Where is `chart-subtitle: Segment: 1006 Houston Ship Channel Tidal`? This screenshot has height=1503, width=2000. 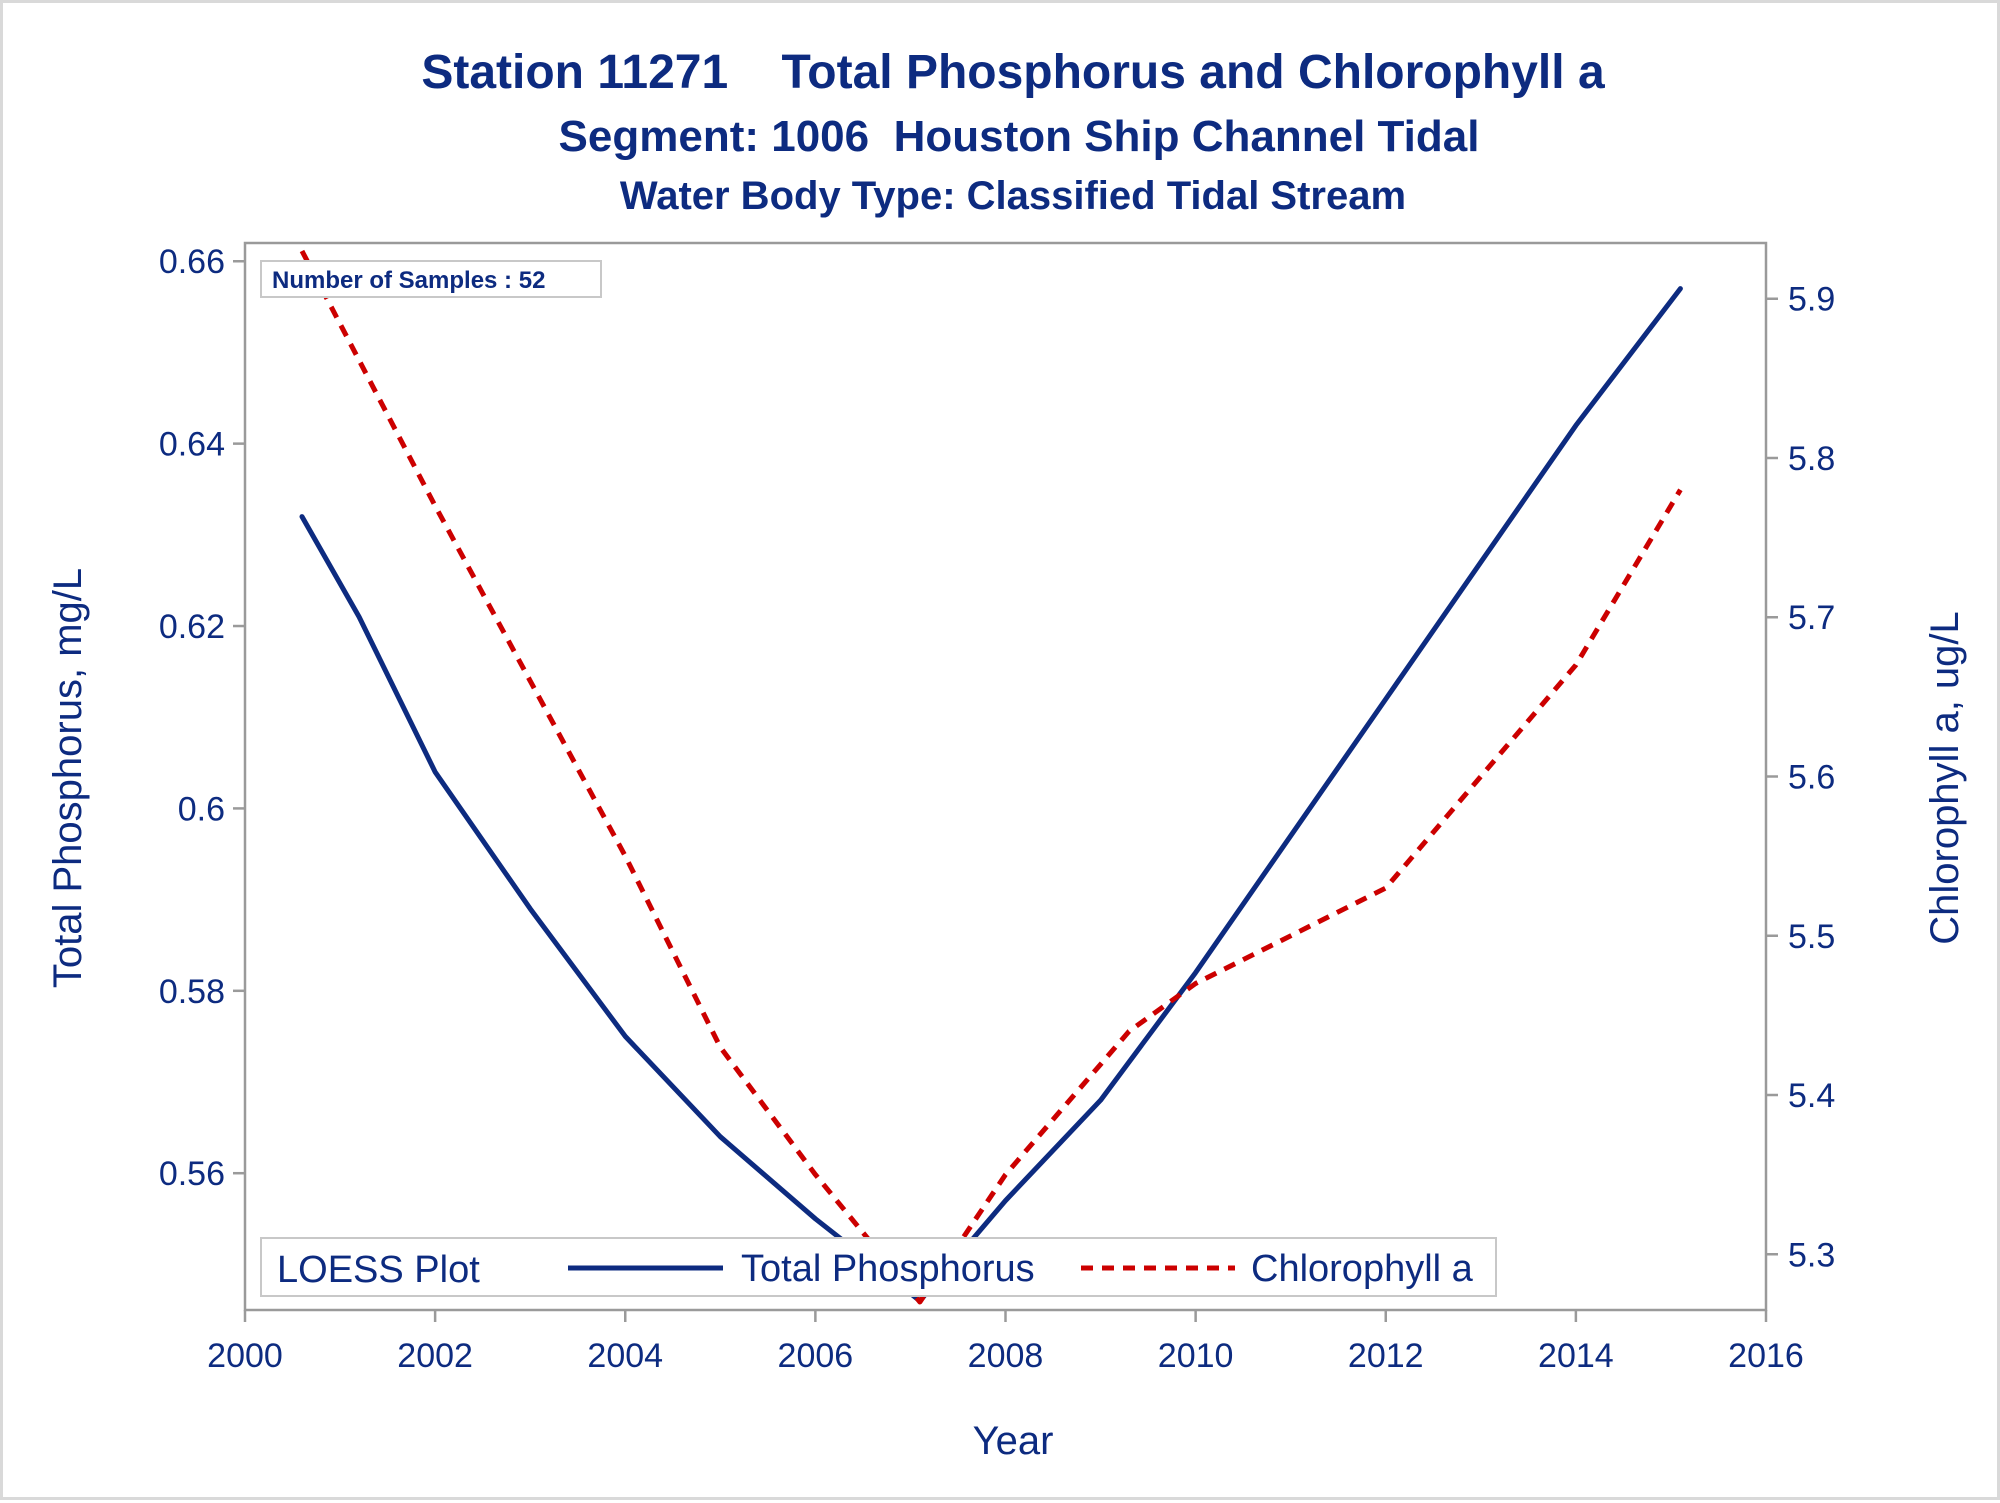
chart-subtitle: Segment: 1006 Houston Ship Channel Tidal is located at coordinates (1019, 136).